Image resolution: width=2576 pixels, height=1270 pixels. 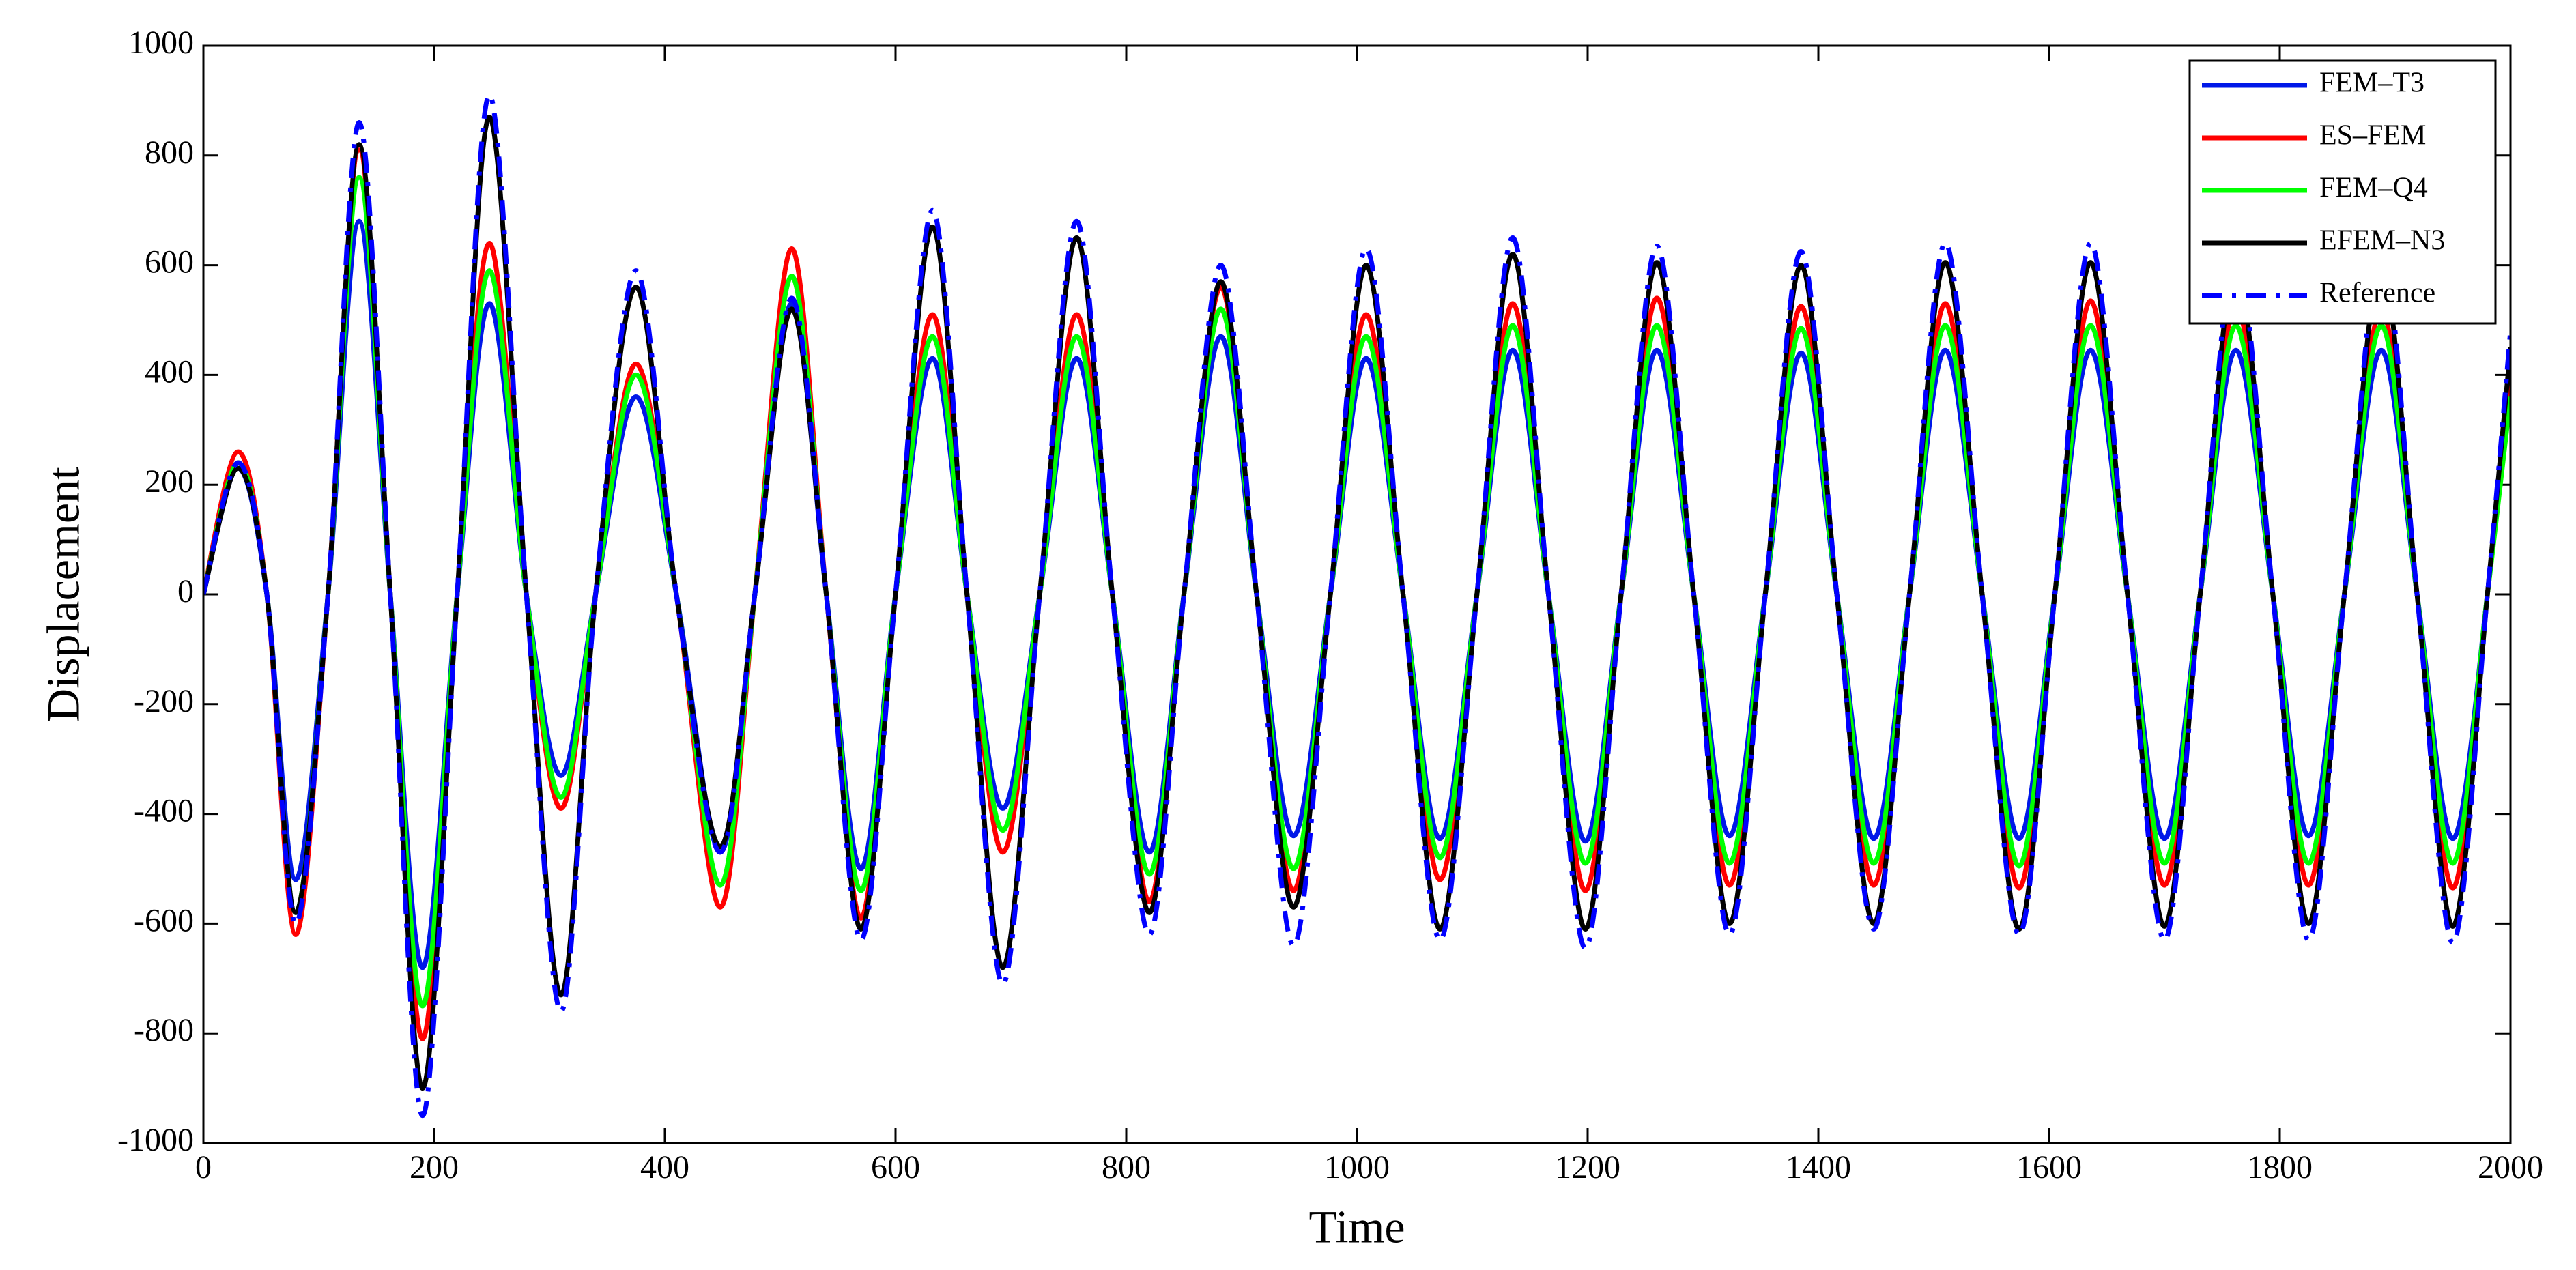 I want to click on x-tick-label: 1000, so click(x=1357, y=1167).